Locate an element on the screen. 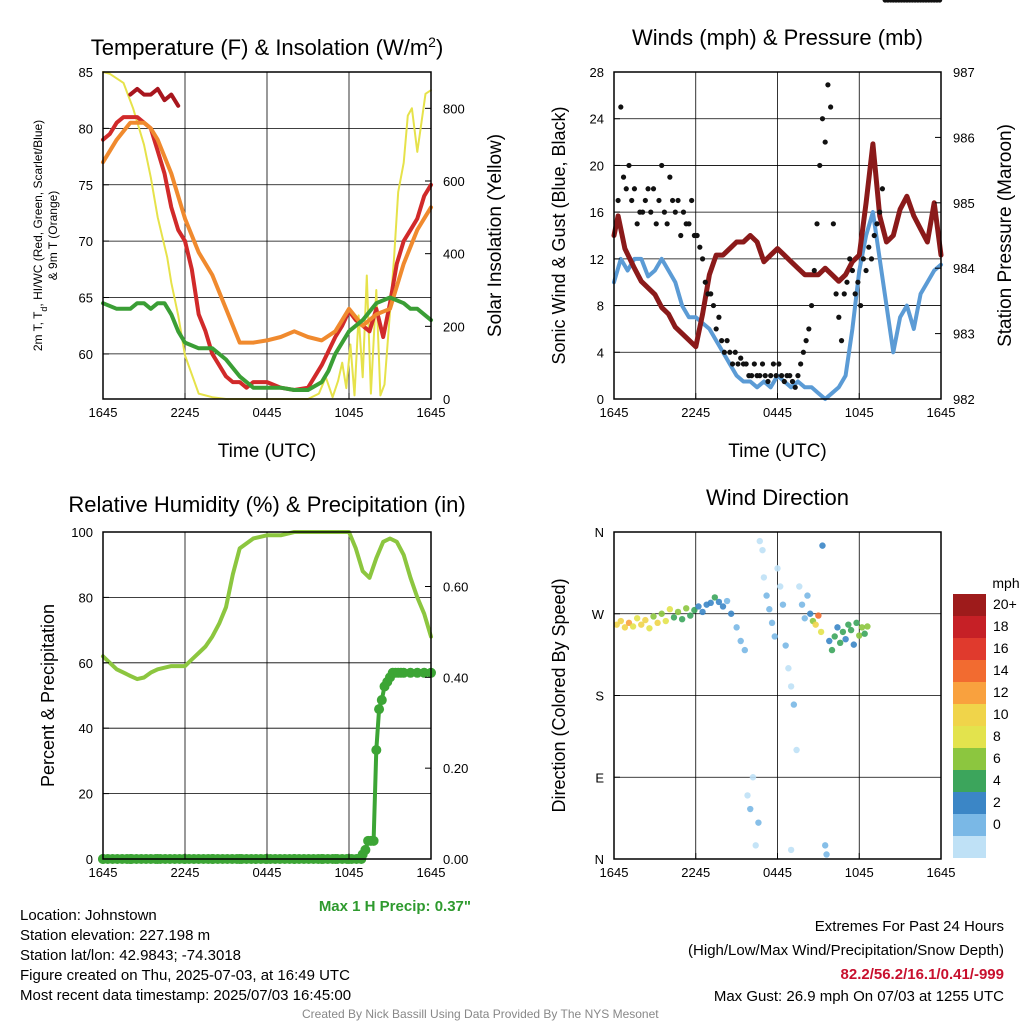 The image size is (1024, 1024). x-tick-label: 0445 is located at coordinates (267, 872).